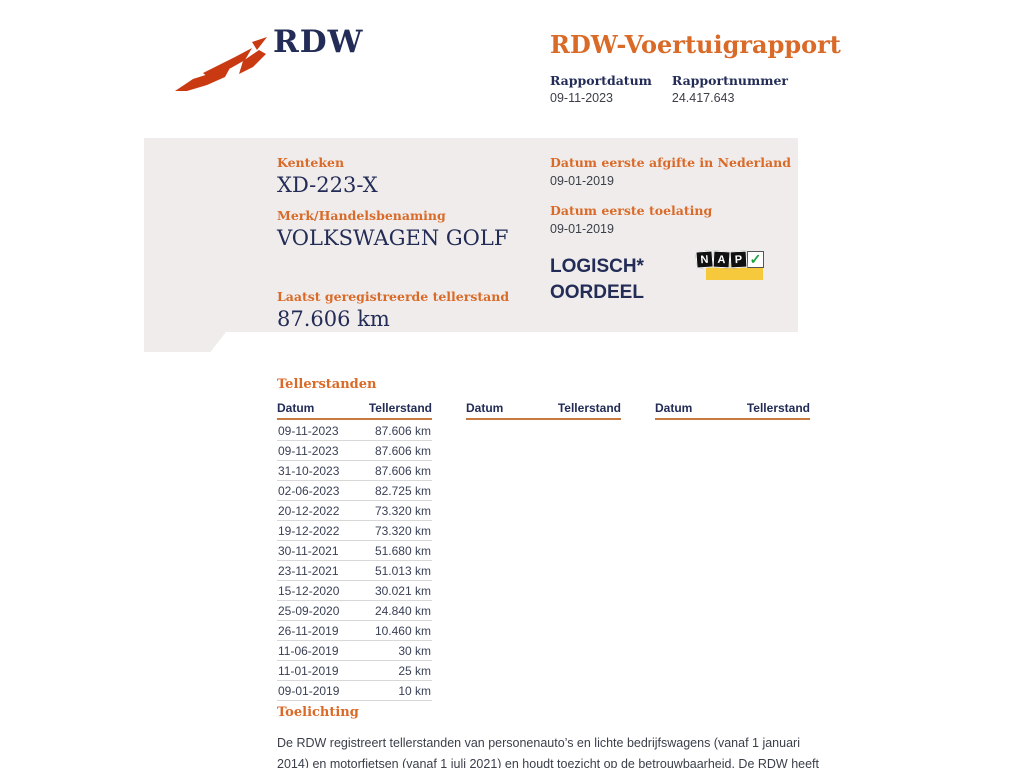  Describe the element at coordinates (309, 610) in the screenshot. I see `row-date: 25-09-2020` at that location.